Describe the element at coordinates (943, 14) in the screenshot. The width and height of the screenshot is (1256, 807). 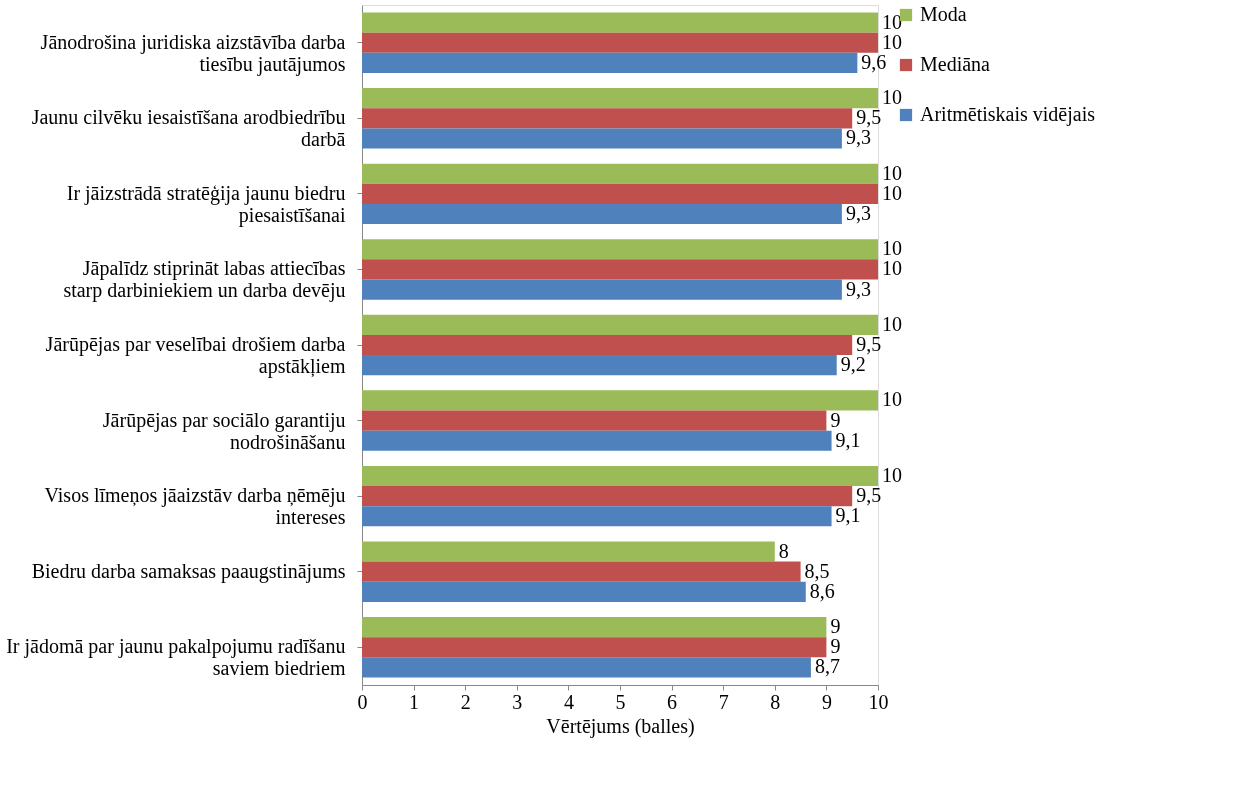
I see `legend-label: Moda` at that location.